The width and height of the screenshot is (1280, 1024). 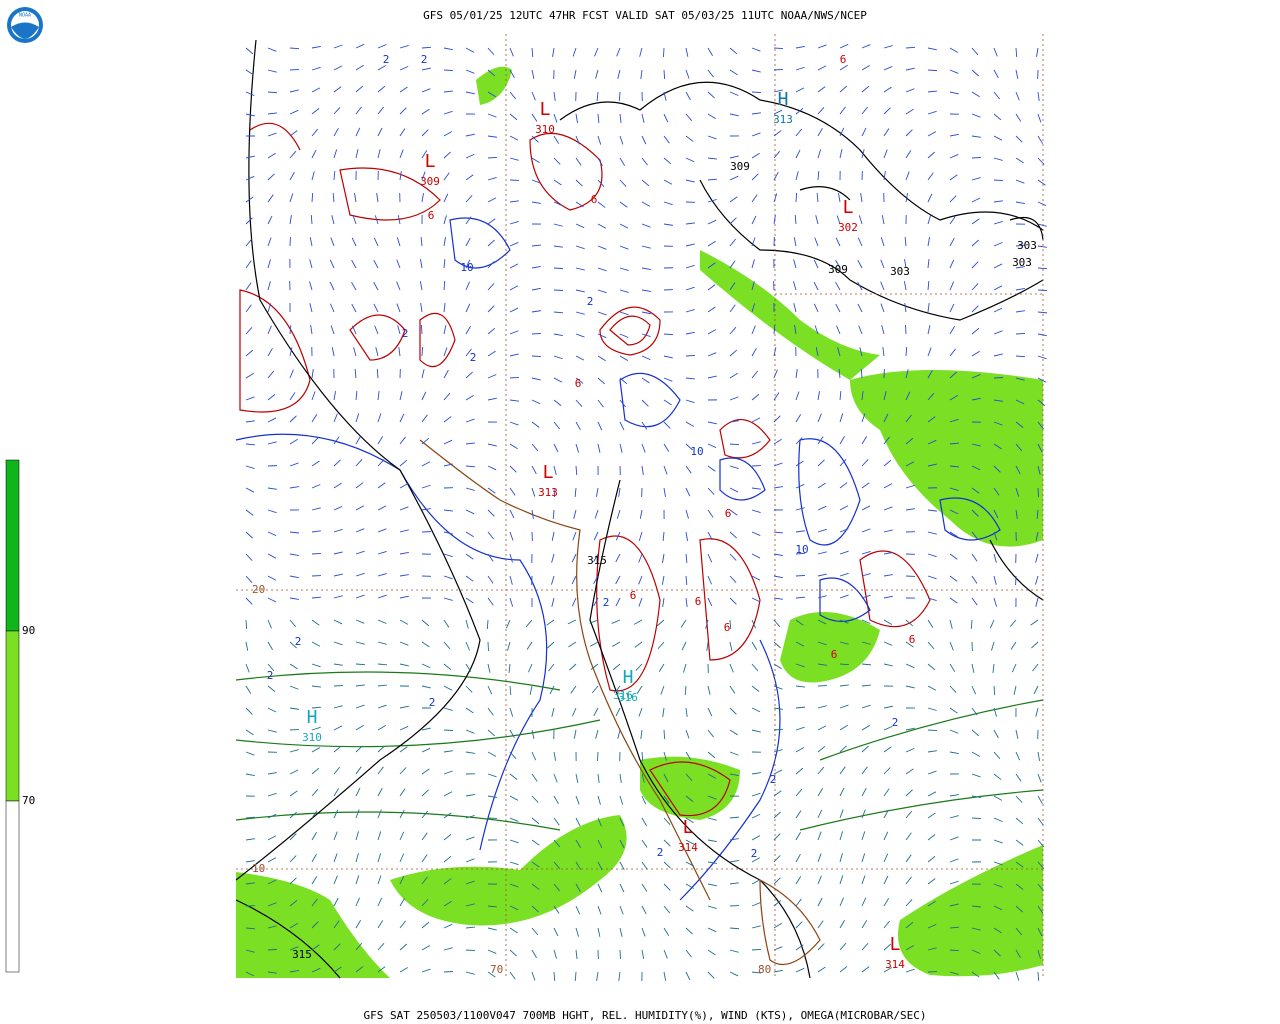 I want to click on logo-text: NOAA, so click(x=25, y=16).